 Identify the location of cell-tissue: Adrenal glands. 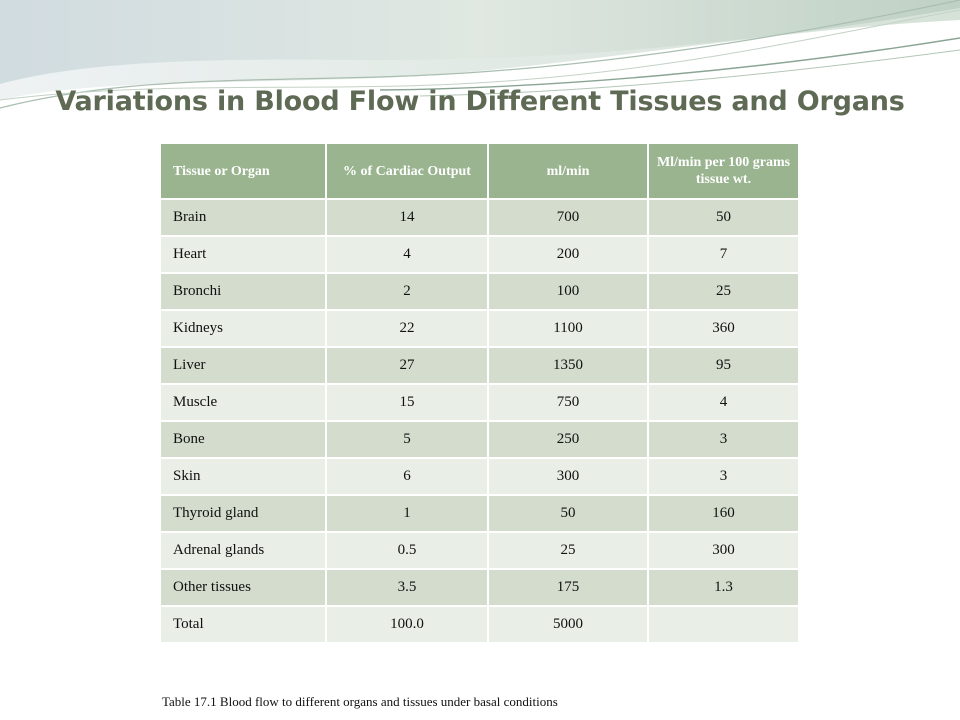
(243, 550).